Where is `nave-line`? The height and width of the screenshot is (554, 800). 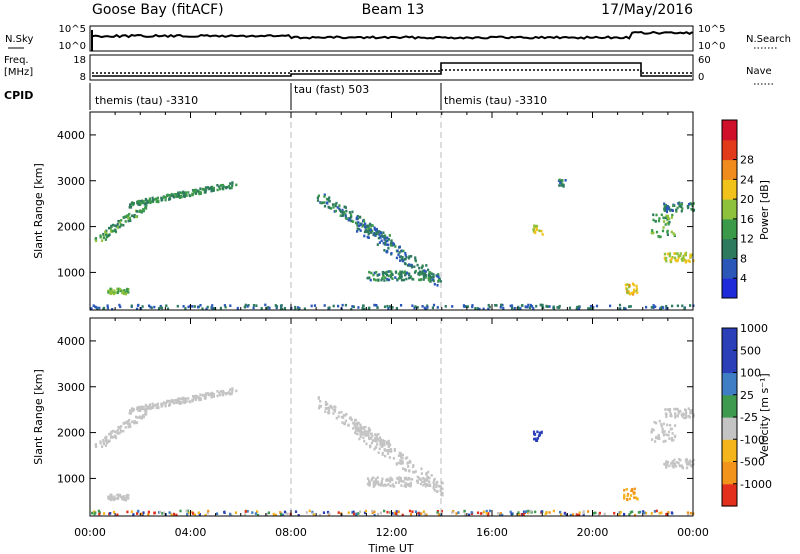 nave-line is located at coordinates (392, 69).